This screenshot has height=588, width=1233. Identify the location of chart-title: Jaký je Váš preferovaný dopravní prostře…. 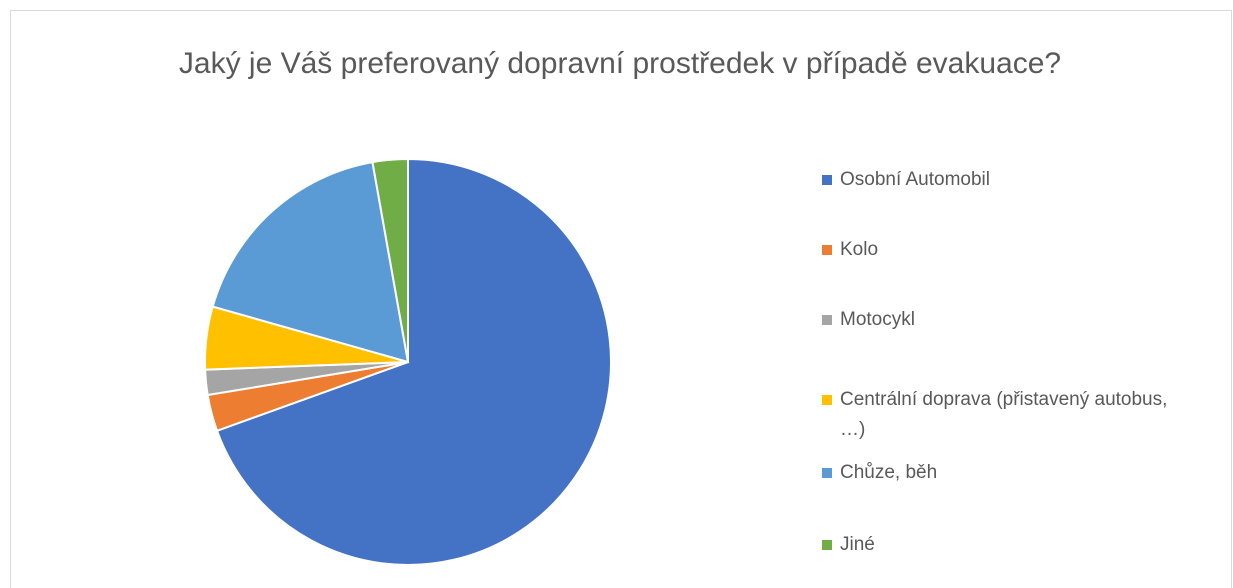
(620, 63).